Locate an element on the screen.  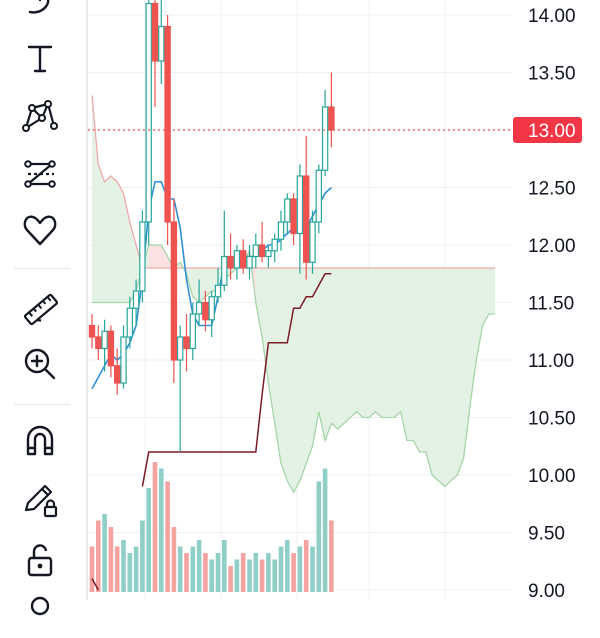
eye-icon is located at coordinates (40, 614).